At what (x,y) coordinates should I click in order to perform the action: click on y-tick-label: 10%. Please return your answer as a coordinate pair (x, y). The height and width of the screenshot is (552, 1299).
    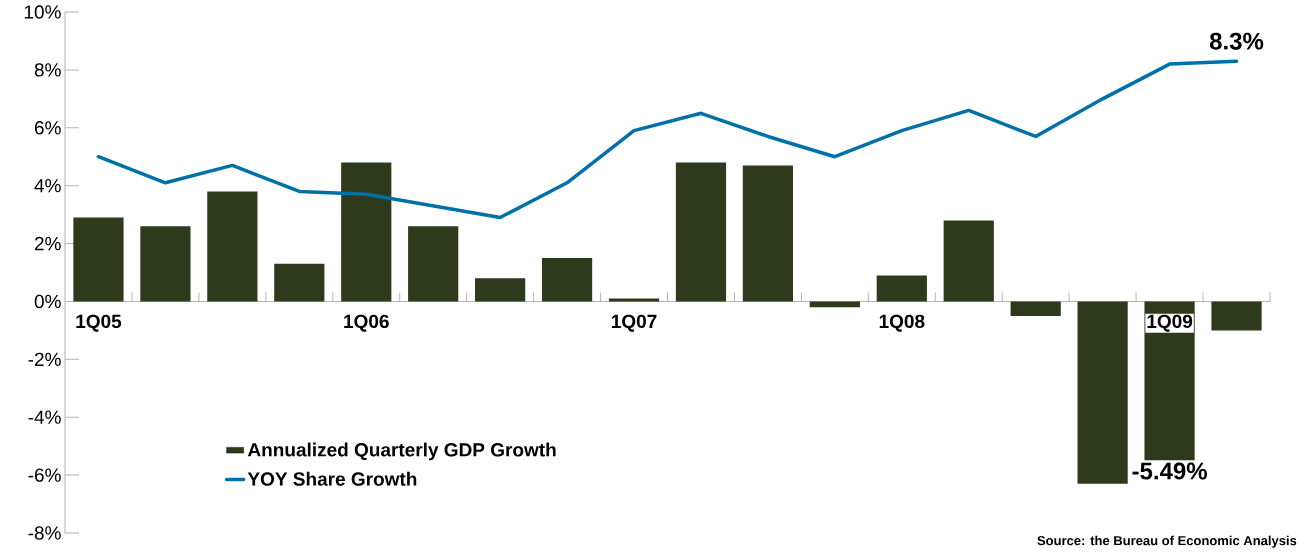
    Looking at the image, I should click on (42, 12).